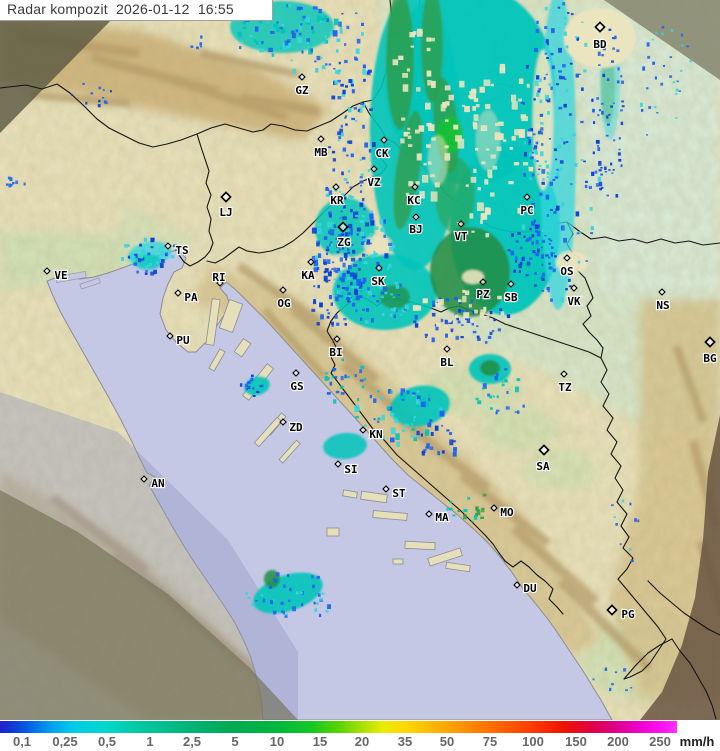 The height and width of the screenshot is (751, 720). Describe the element at coordinates (576, 741) in the screenshot. I see `legend-tick: 150` at that location.